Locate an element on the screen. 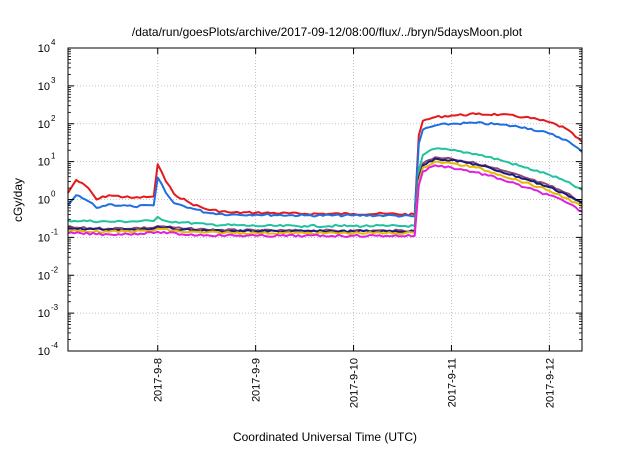 The height and width of the screenshot is (453, 640). x-tick-label: 2017-9-9 is located at coordinates (257, 380).